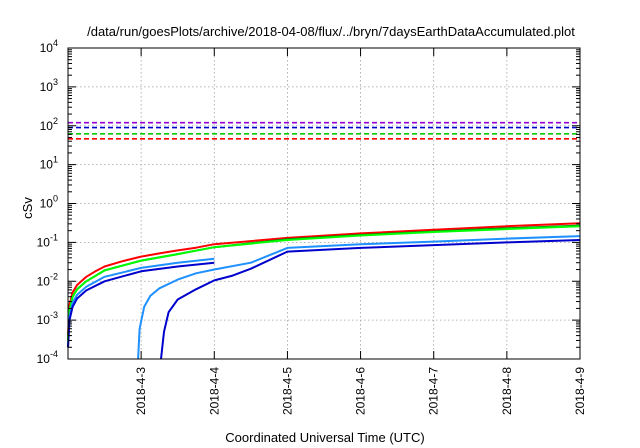 The width and height of the screenshot is (640, 448). What do you see at coordinates (47, 279) in the screenshot?
I see `y-tick-label: 10⁻²` at bounding box center [47, 279].